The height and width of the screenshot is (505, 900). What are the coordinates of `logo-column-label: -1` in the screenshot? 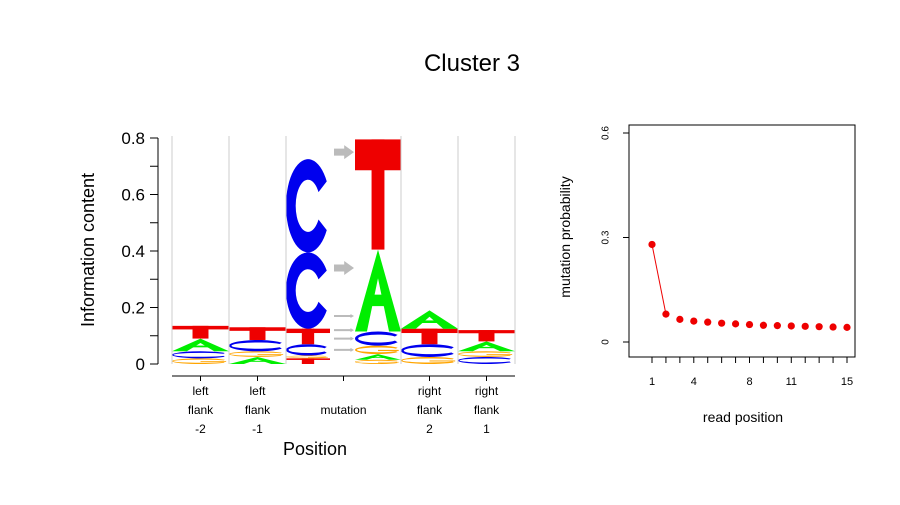 It's located at (257, 429).